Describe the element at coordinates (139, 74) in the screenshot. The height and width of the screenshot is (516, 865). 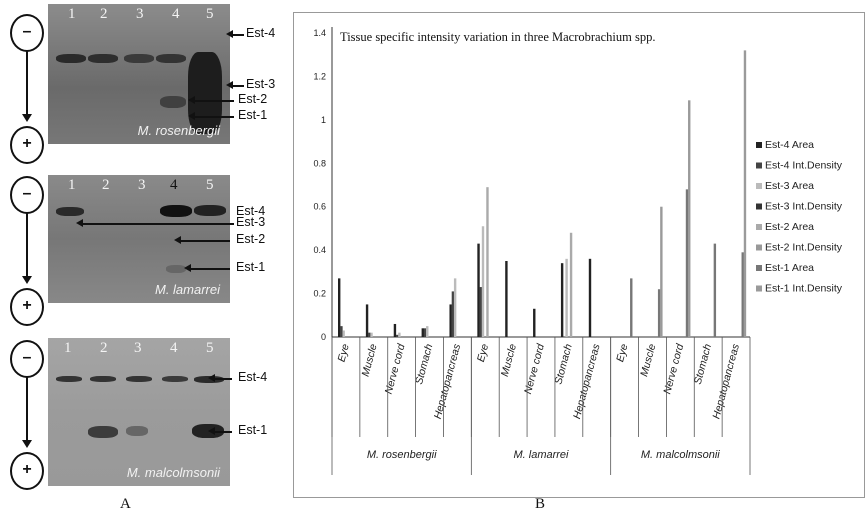
I see `gel-rosenbergii: 1 2 3 4 5 M. rosenbergii` at that location.